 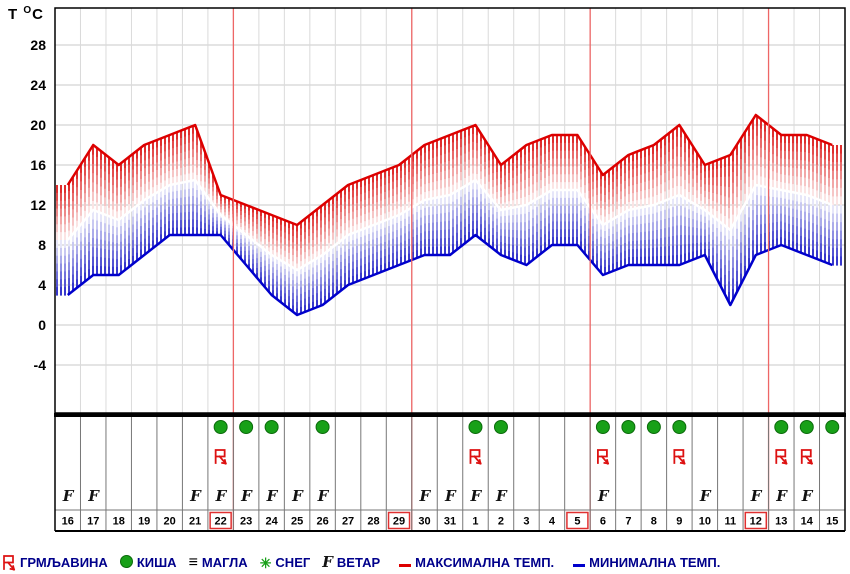 What do you see at coordinates (807, 522) in the screenshot?
I see `day-number: 14` at bounding box center [807, 522].